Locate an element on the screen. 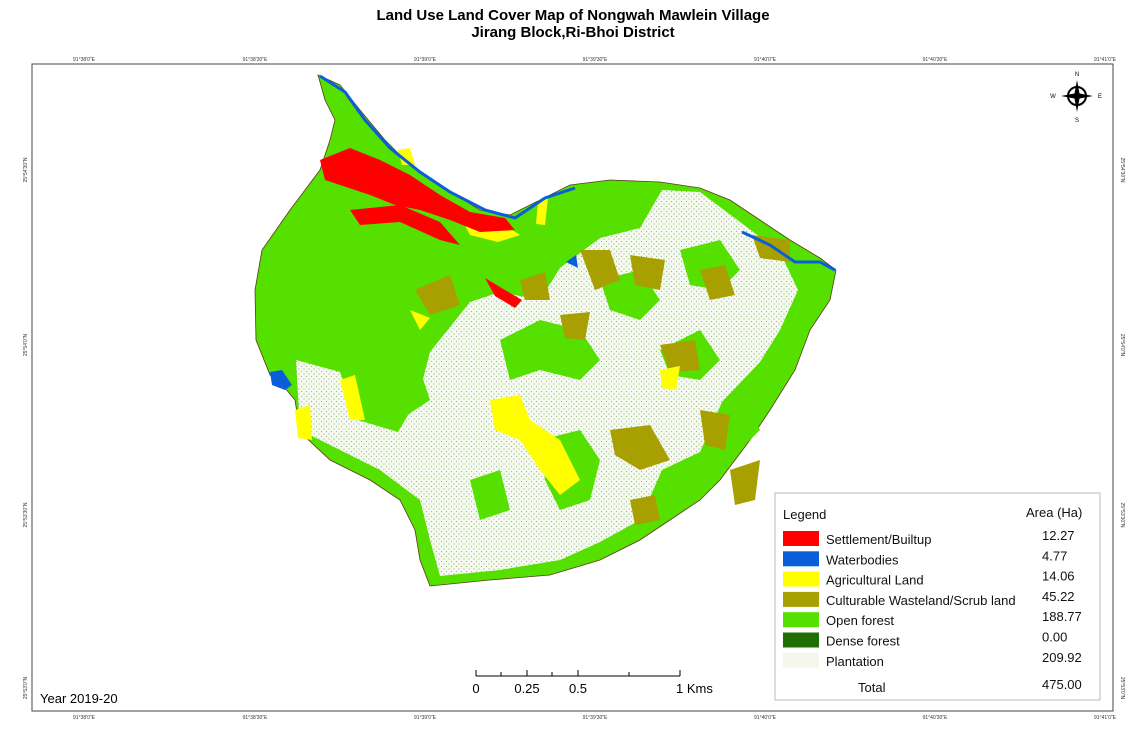  legend-item-area: 45.22 is located at coordinates (1058, 596).